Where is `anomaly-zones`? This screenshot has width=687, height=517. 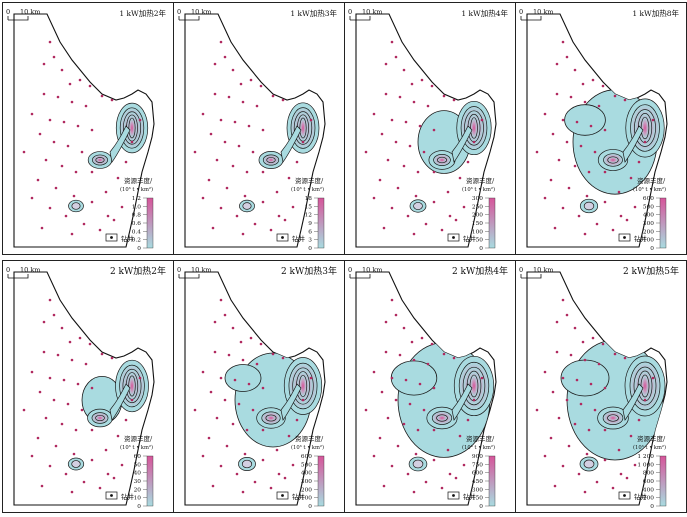 anomaly-zones is located at coordinates (279, 157).